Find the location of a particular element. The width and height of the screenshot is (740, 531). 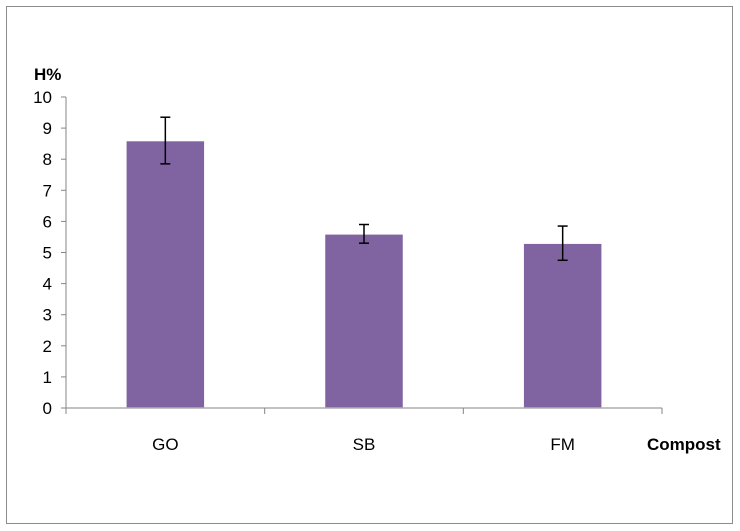

y-tick-label: 8 is located at coordinates (47, 159).